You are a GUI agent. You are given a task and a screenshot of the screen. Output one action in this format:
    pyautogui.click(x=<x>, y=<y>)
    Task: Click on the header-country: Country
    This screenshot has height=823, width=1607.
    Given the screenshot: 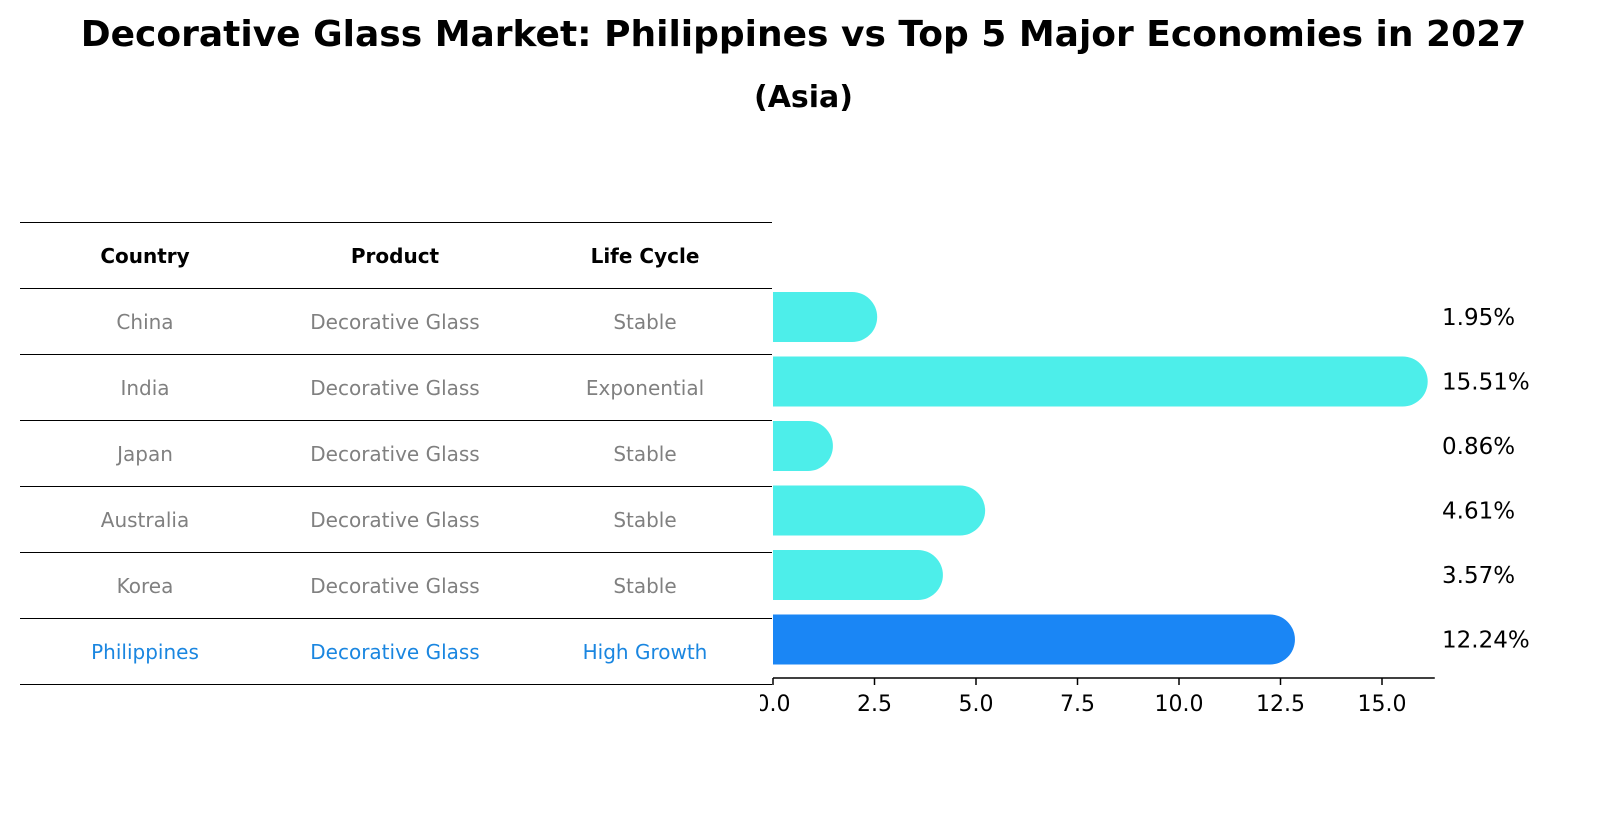 What is the action you would take?
    pyautogui.click(x=145, y=255)
    